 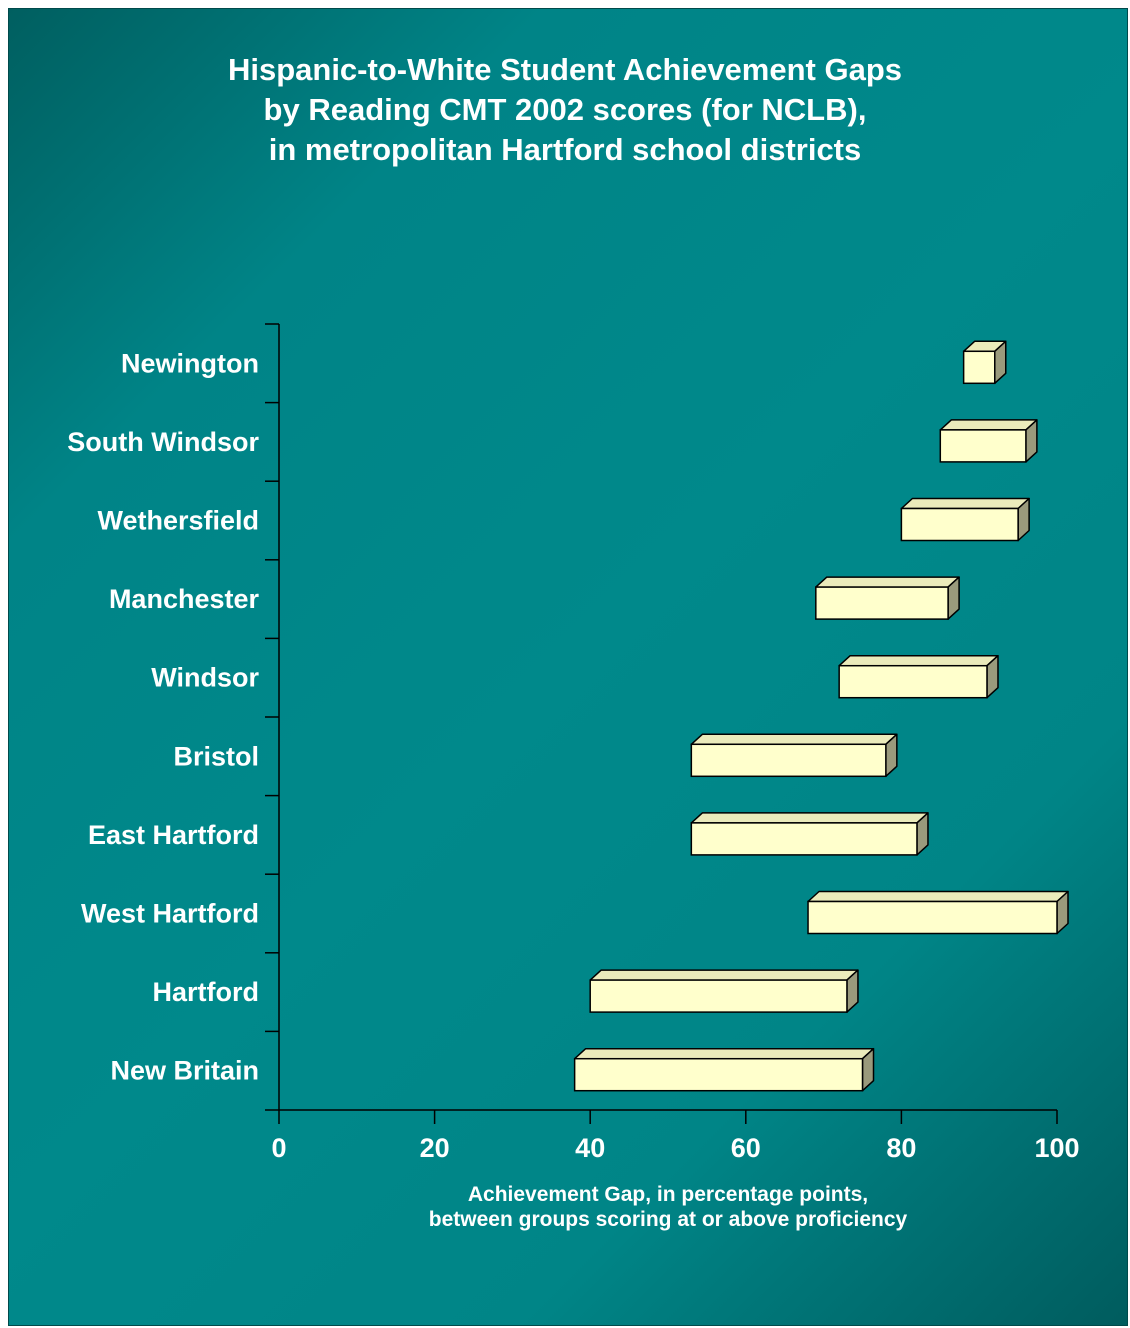 I want to click on category-label: New Britain, so click(x=184, y=1071).